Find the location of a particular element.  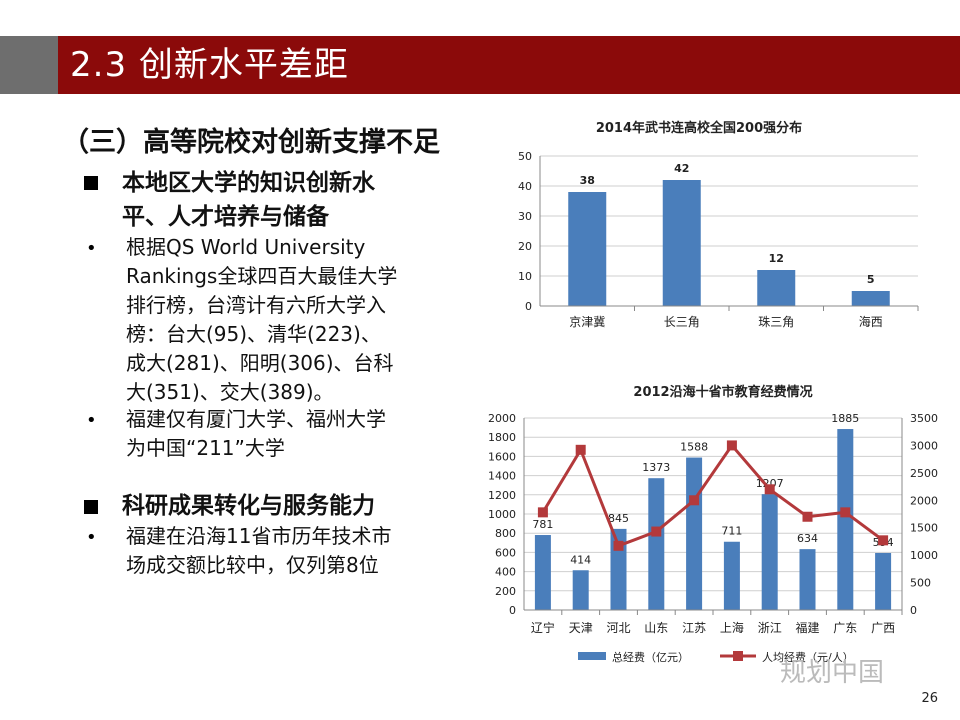

qs-ranking-line5: 成大(281)、阳明(306)、台科 is located at coordinates (260, 363).